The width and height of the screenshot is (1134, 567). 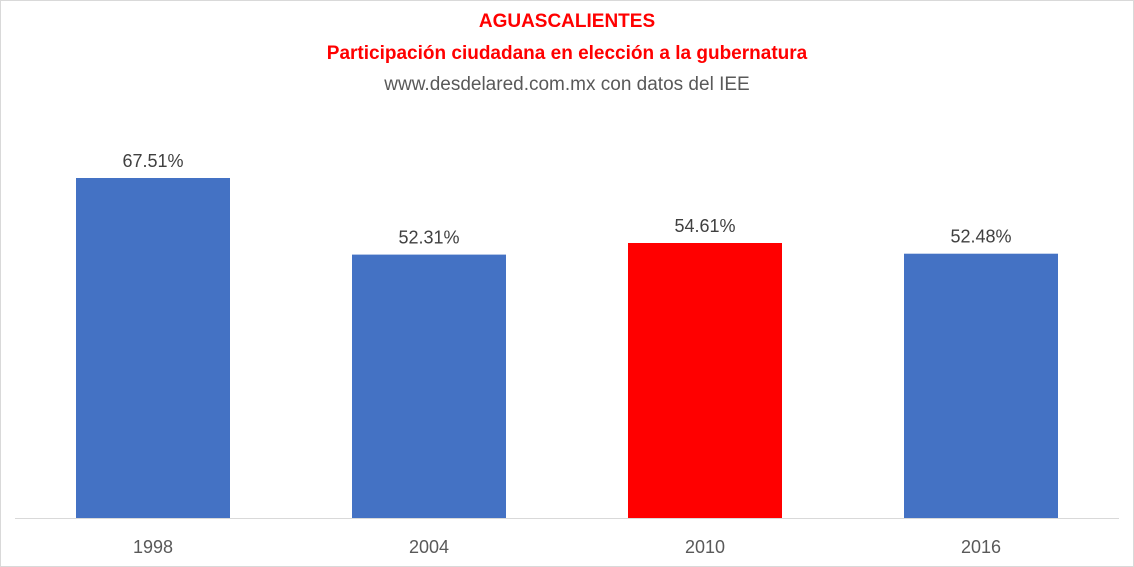 I want to click on data-label-2010: 54.61%, so click(x=704, y=226).